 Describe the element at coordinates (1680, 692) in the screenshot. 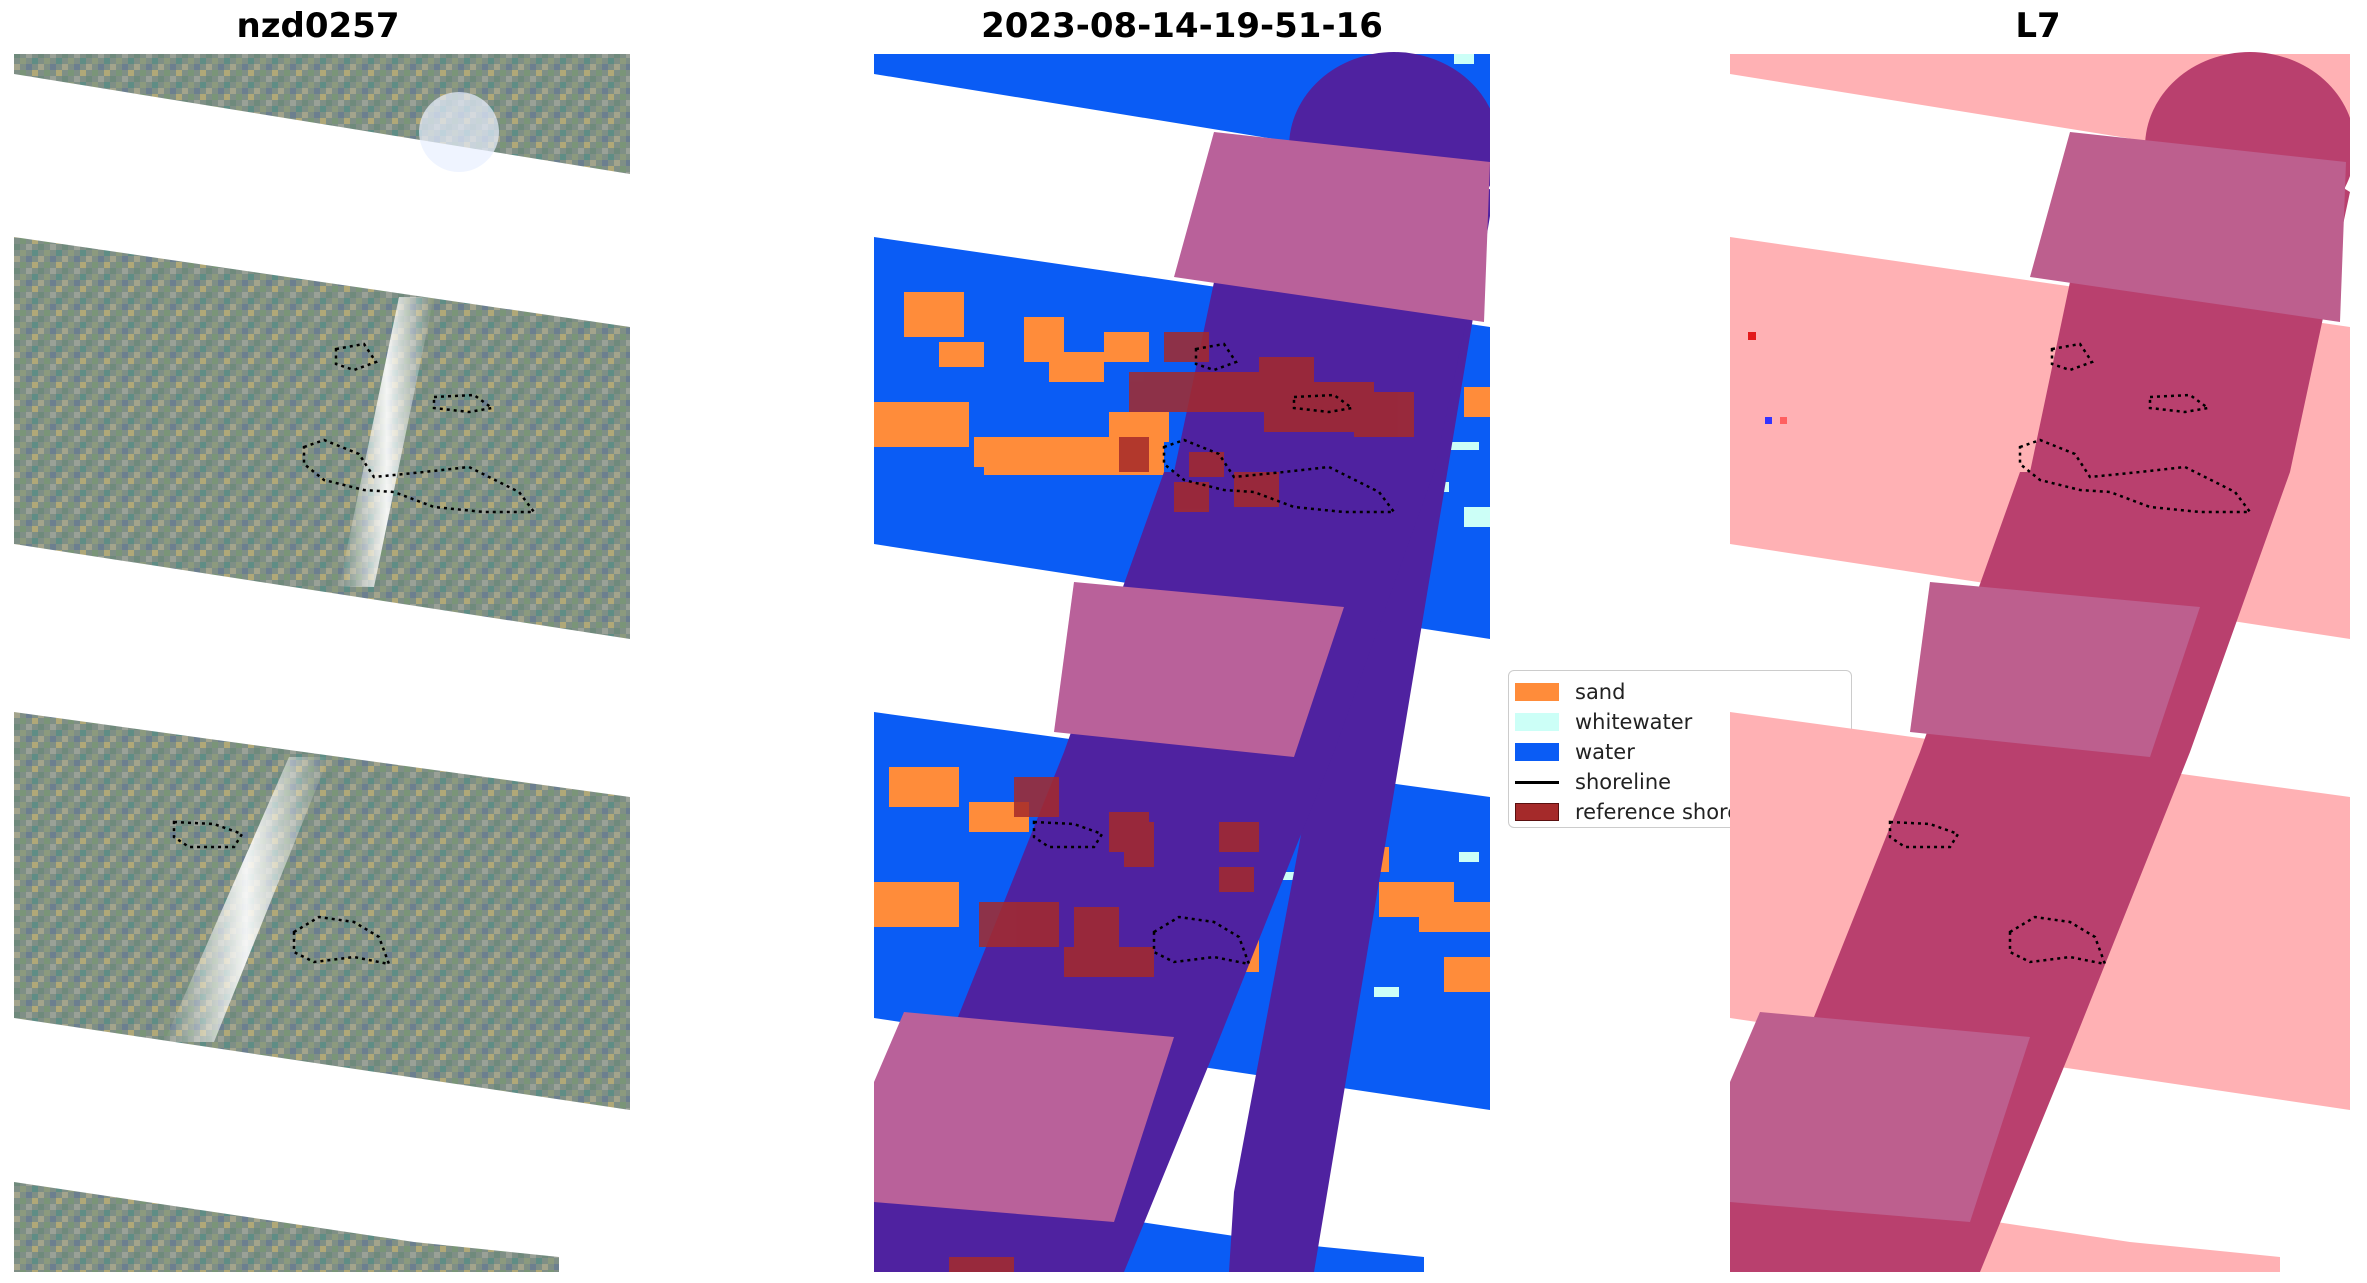

I see `legend-item-sand: sand` at that location.